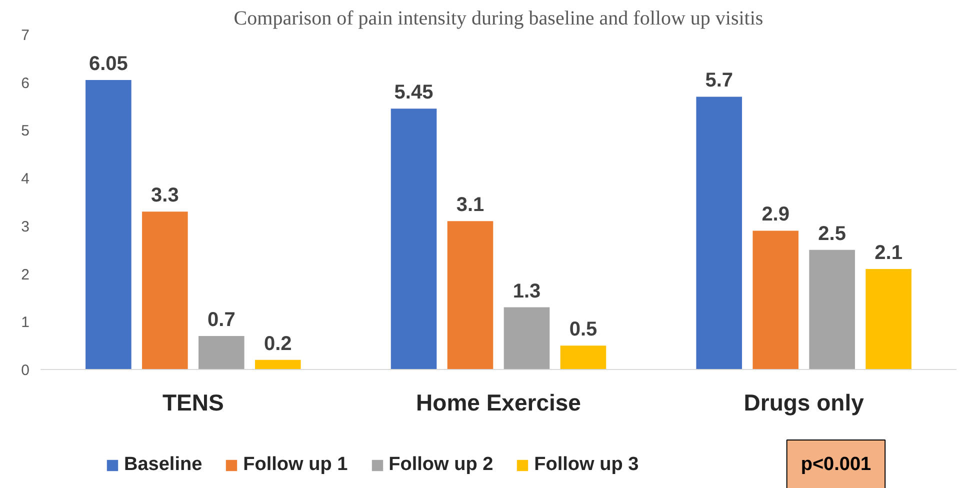 This screenshot has width=961, height=488. I want to click on data-label: 0.7, so click(222, 320).